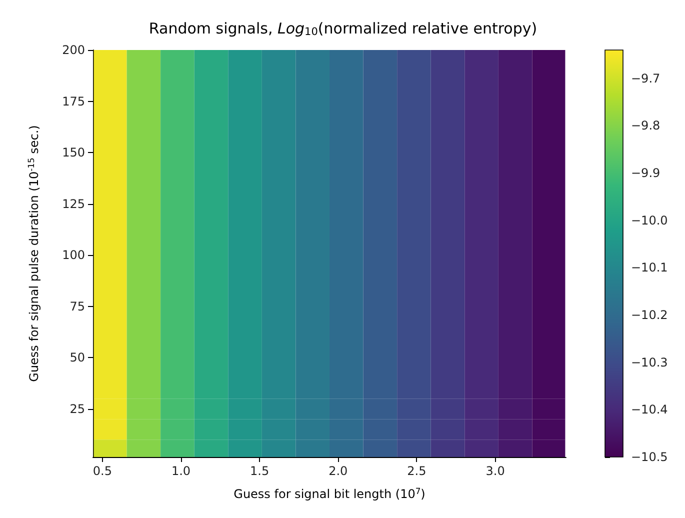  Describe the element at coordinates (649, 267) in the screenshot. I see `color-bar-label: −10.1` at that location.